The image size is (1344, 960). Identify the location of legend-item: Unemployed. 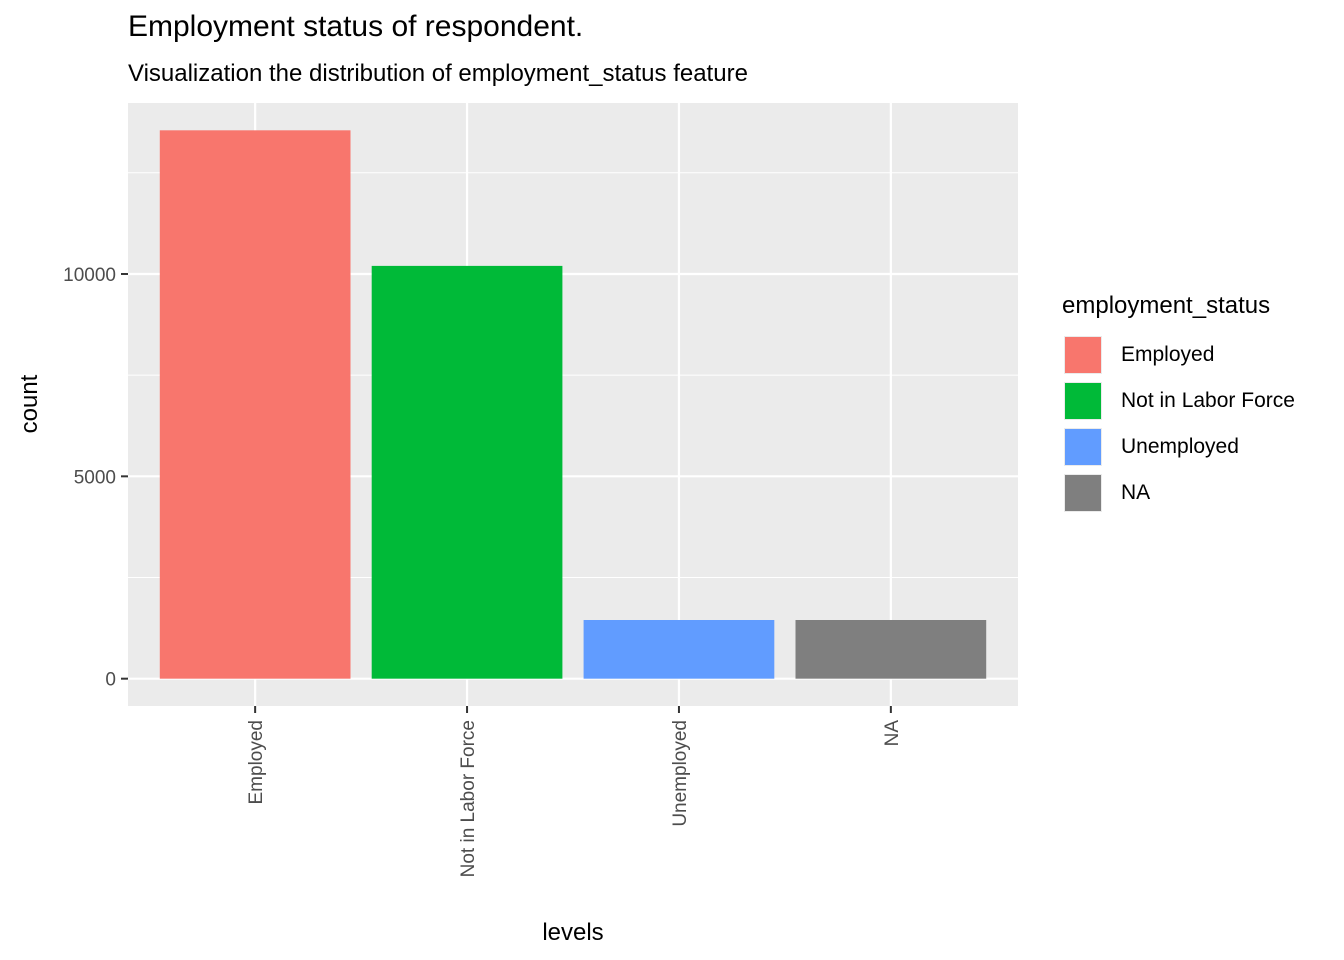
(1178, 447).